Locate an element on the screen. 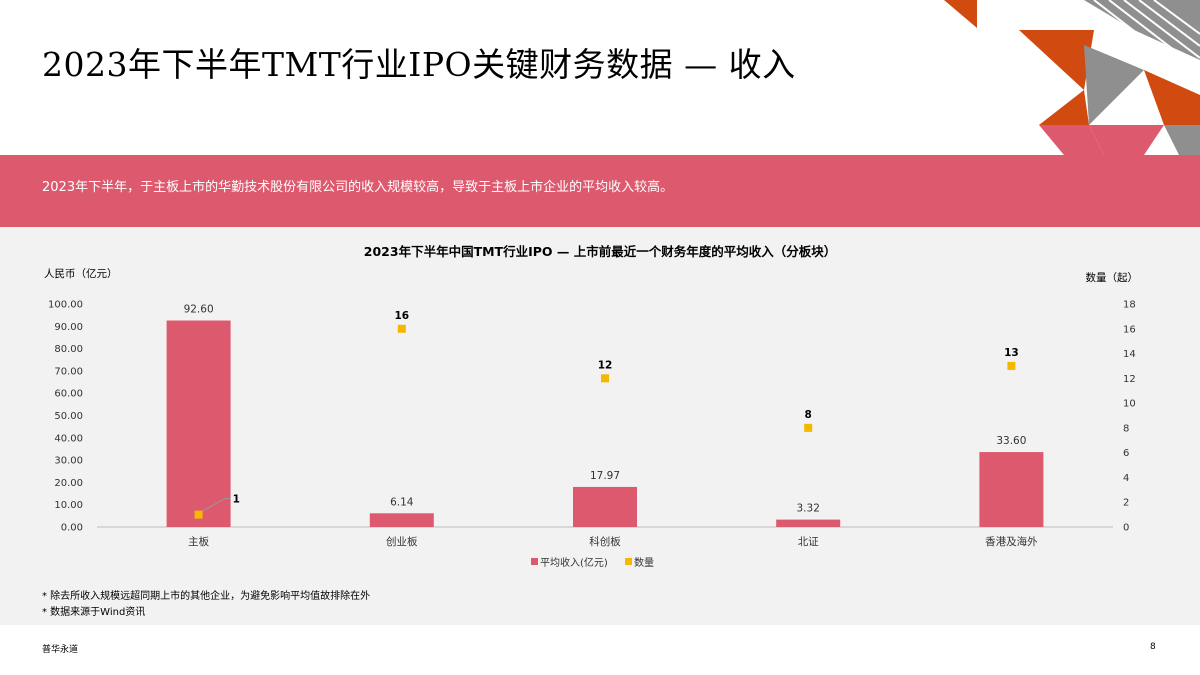  marker-label-4: 13 is located at coordinates (1011, 353).